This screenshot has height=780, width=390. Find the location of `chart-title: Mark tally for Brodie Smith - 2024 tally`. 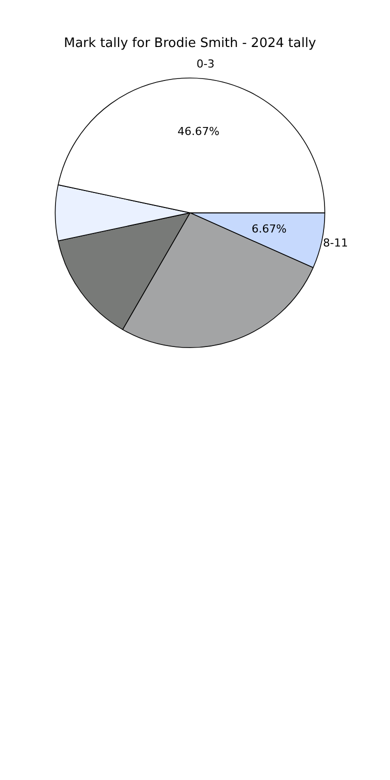

chart-title: Mark tally for Brodie Smith - 2024 tally is located at coordinates (190, 44).